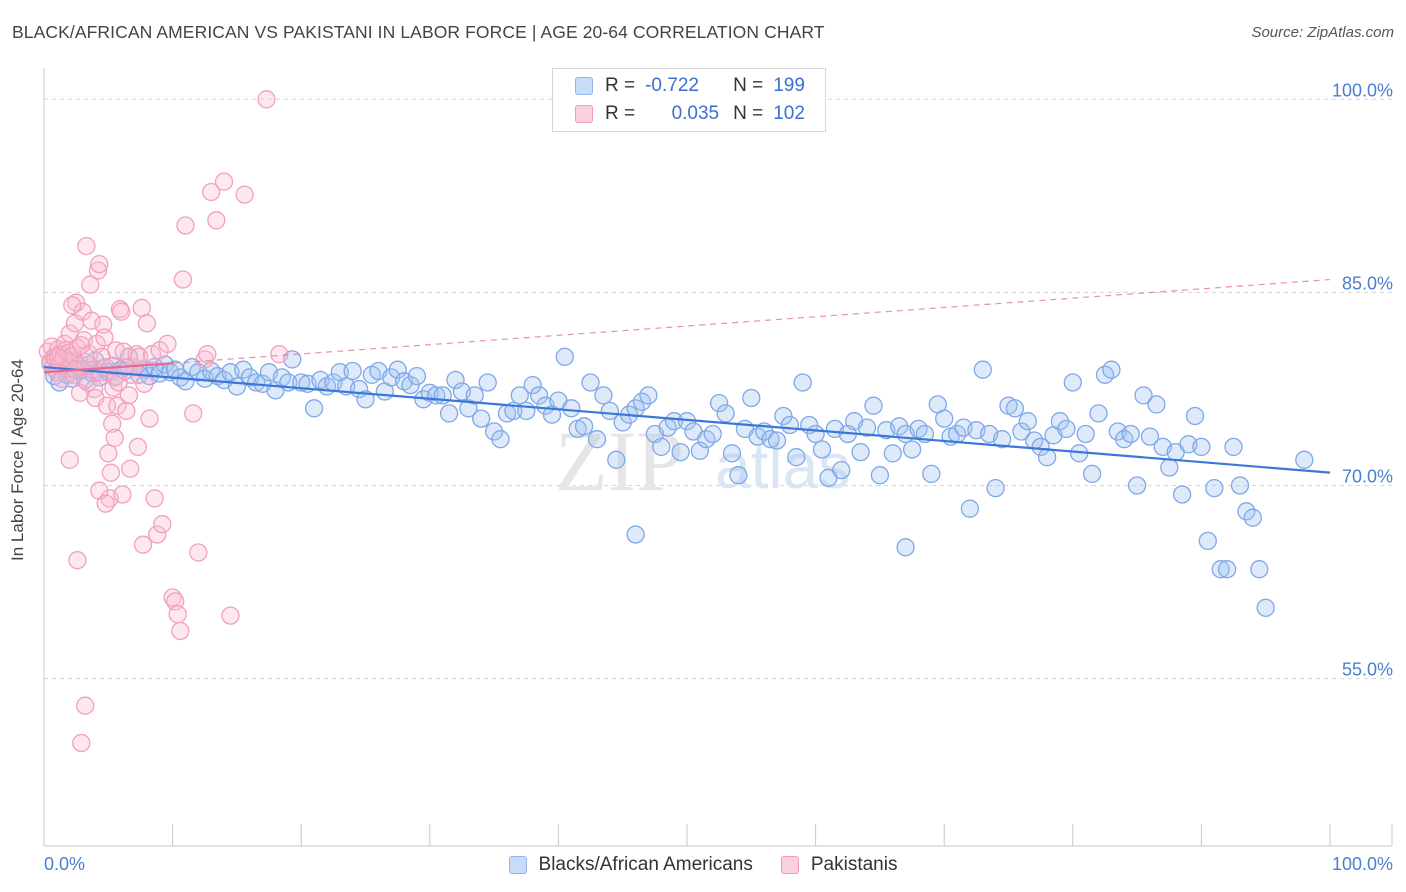 Image resolution: width=1406 pixels, height=892 pixels. I want to click on series-pakistanis-points, so click(163, 421).